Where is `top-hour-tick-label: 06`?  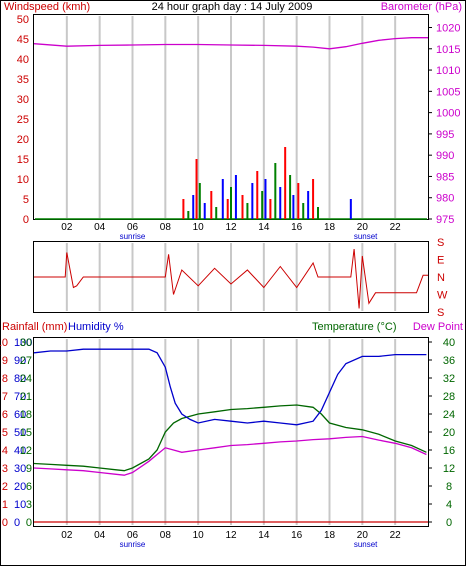
top-hour-tick-label: 06 is located at coordinates (133, 227).